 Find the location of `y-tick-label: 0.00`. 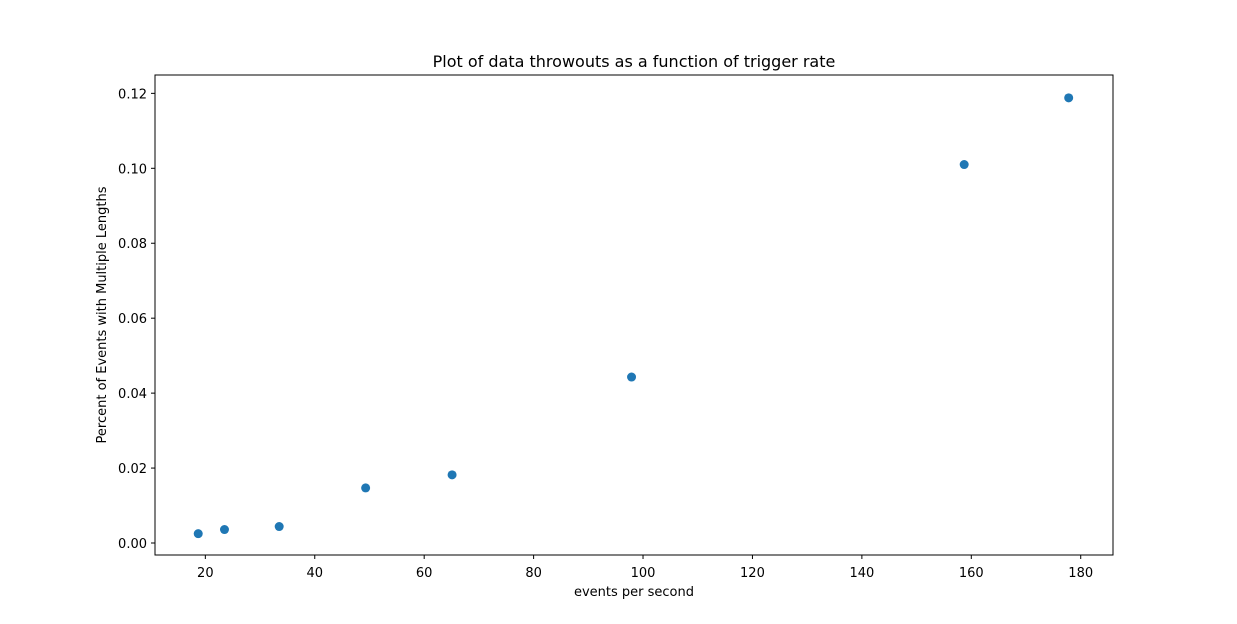

y-tick-label: 0.00 is located at coordinates (132, 544).